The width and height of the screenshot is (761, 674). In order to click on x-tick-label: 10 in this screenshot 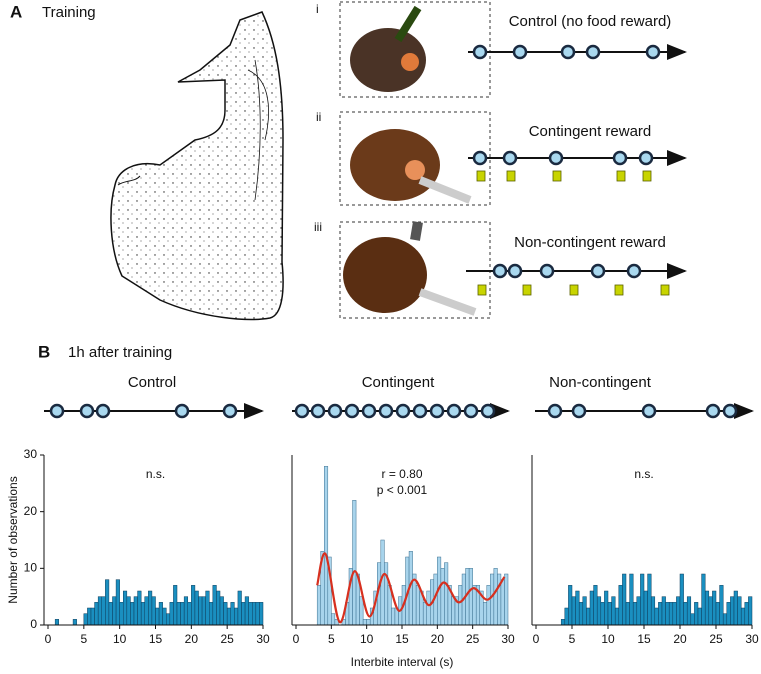, I will do `click(367, 639)`.